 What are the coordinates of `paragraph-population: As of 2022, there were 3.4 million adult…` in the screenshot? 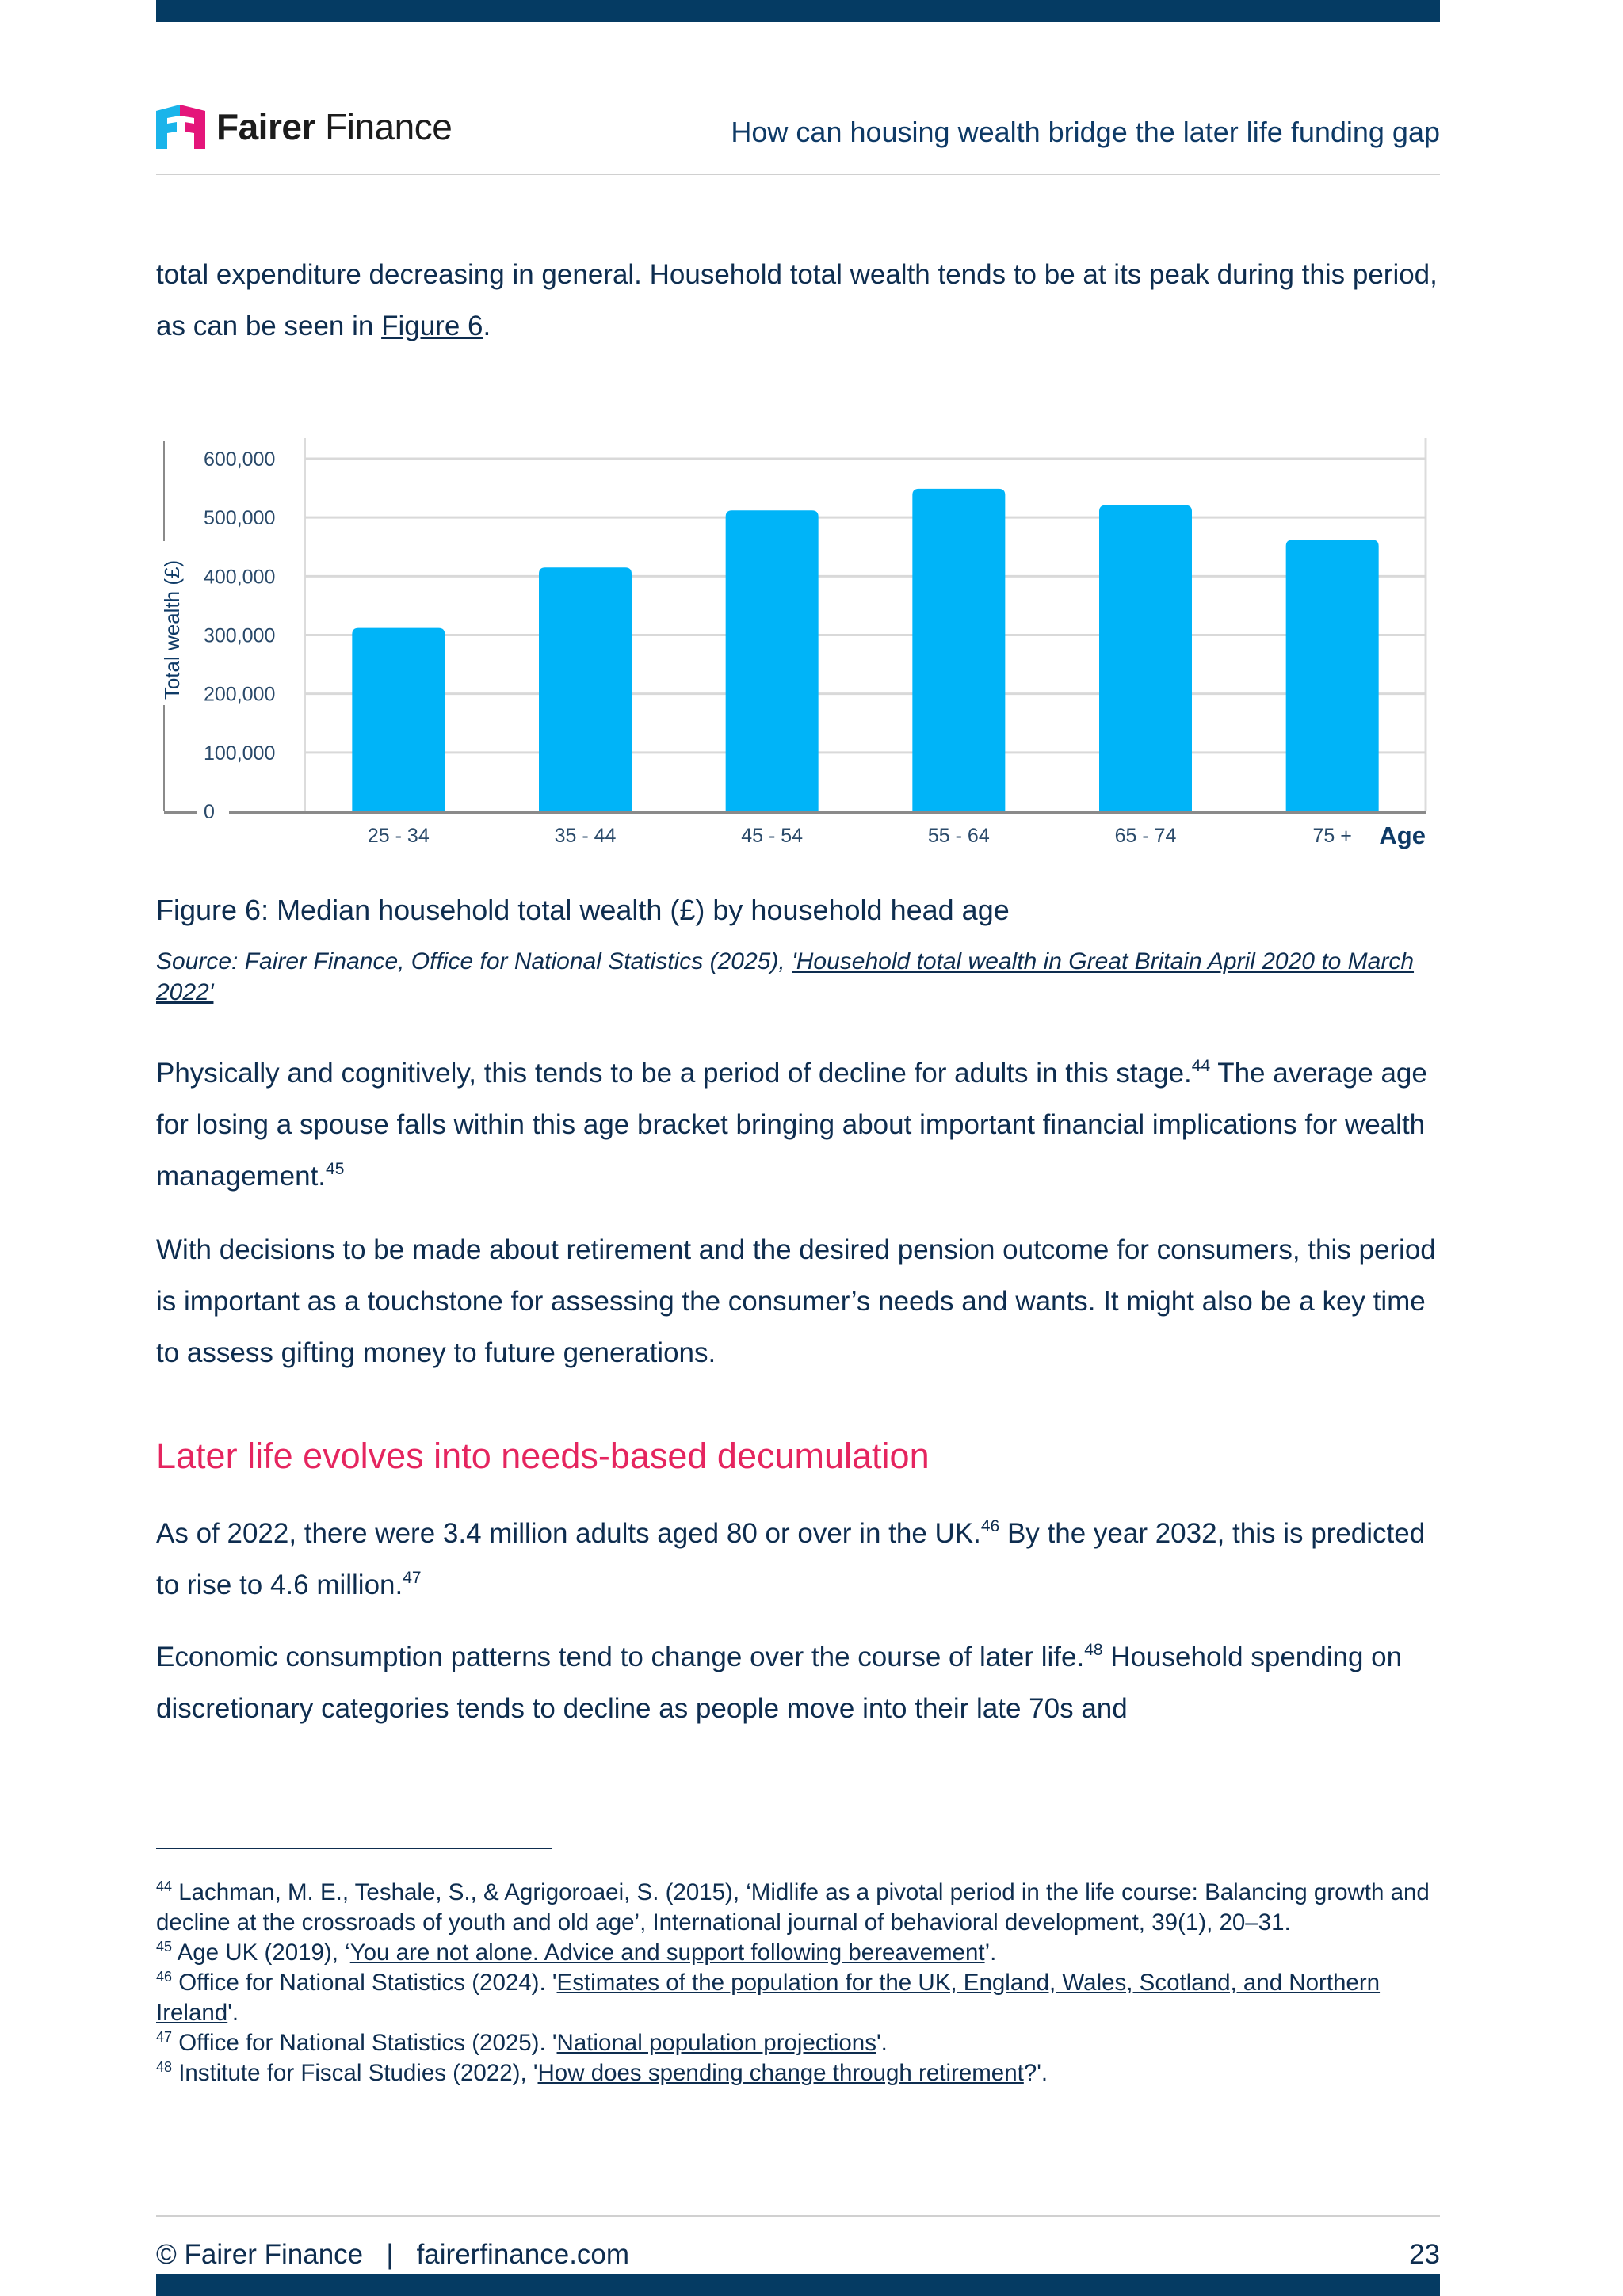 It's located at (791, 1558).